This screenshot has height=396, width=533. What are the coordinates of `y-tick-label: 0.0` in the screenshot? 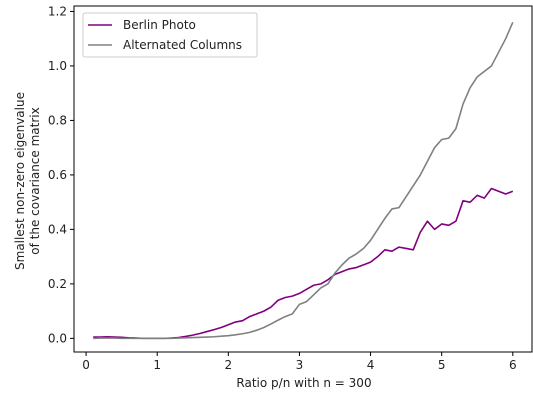 It's located at (57, 338).